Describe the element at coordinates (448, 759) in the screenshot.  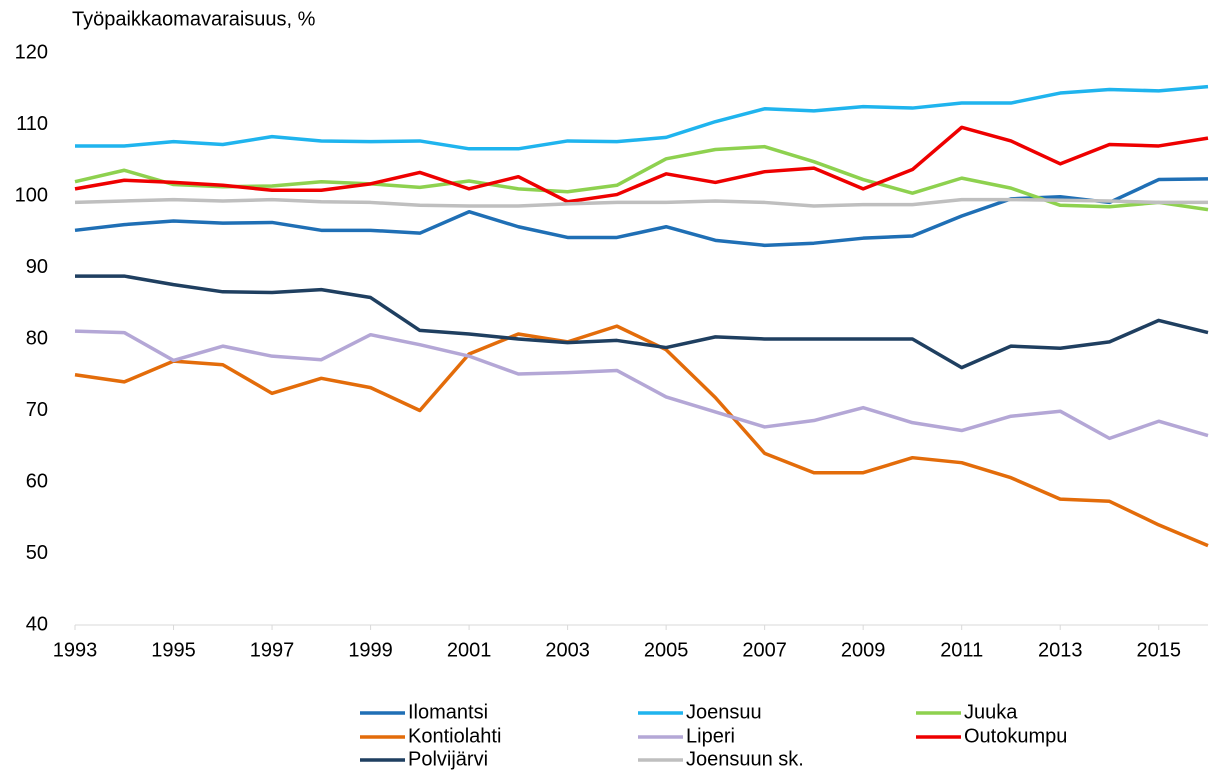
I see `legend-label: Polvijärvi` at that location.